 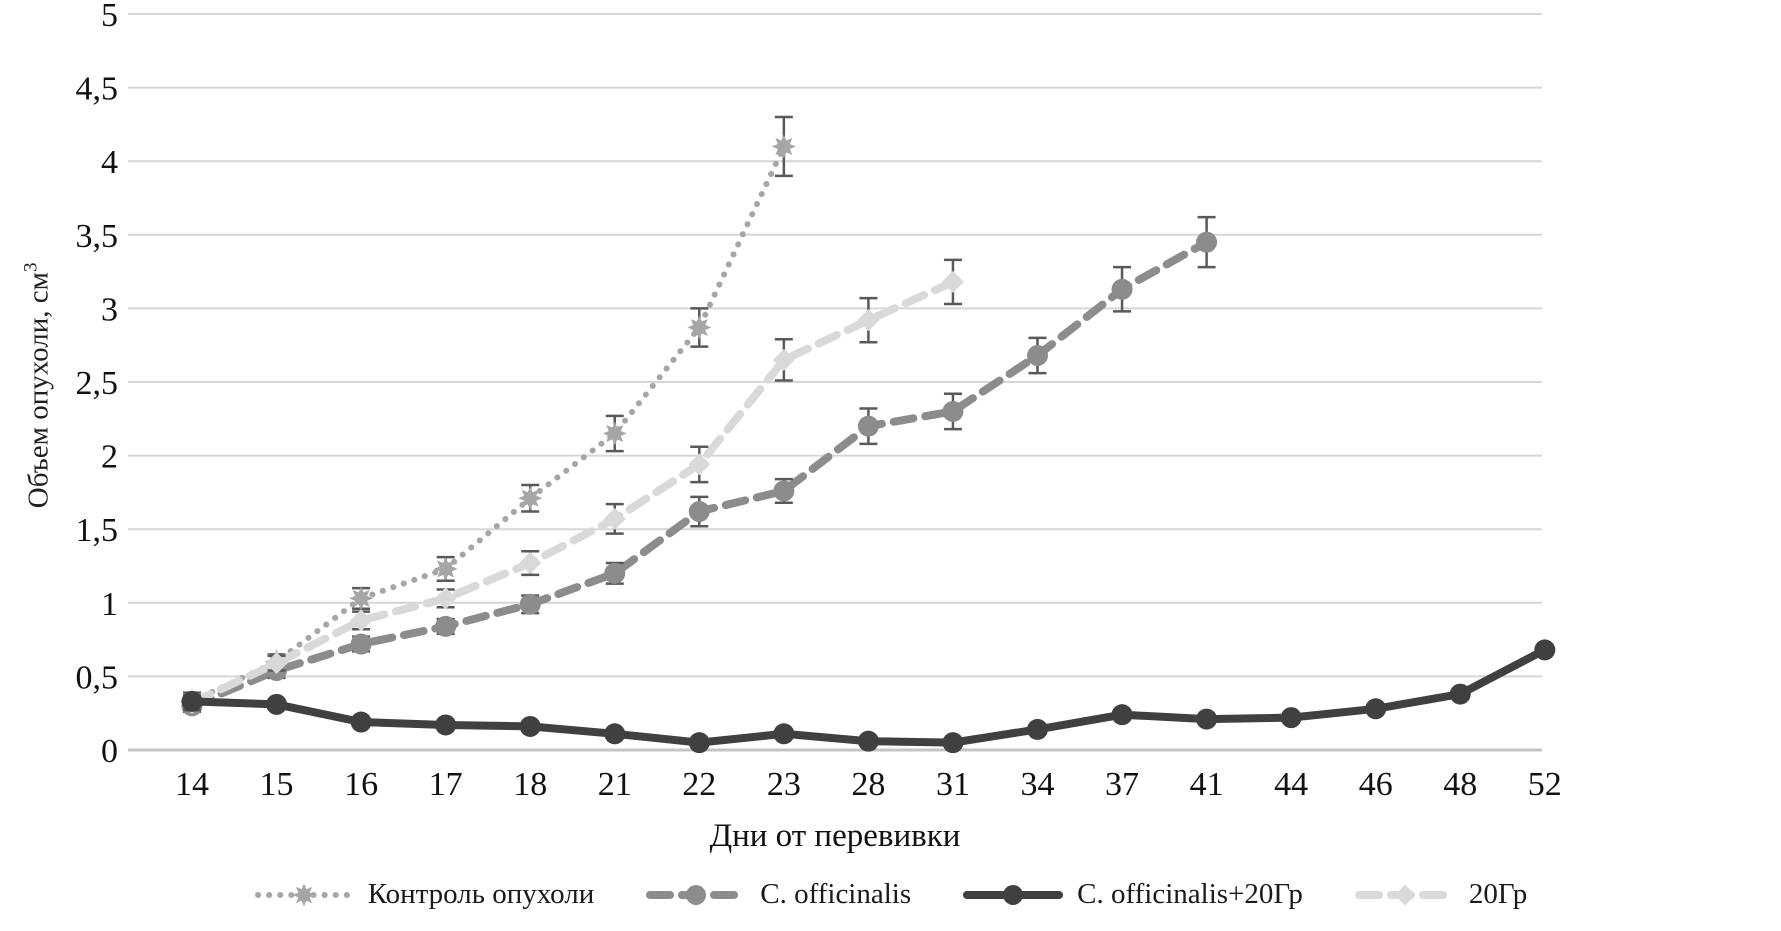 I want to click on legend-item-control: Контроль опухоли, so click(x=424, y=894).